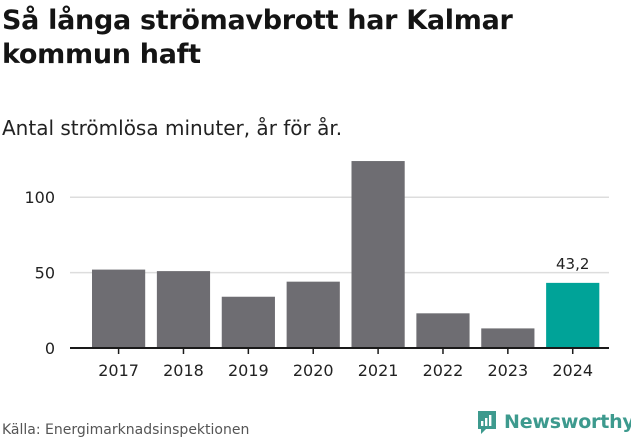 Image resolution: width=631 pixels, height=439 pixels. Describe the element at coordinates (183, 370) in the screenshot. I see `x-tick-label: 2018` at that location.